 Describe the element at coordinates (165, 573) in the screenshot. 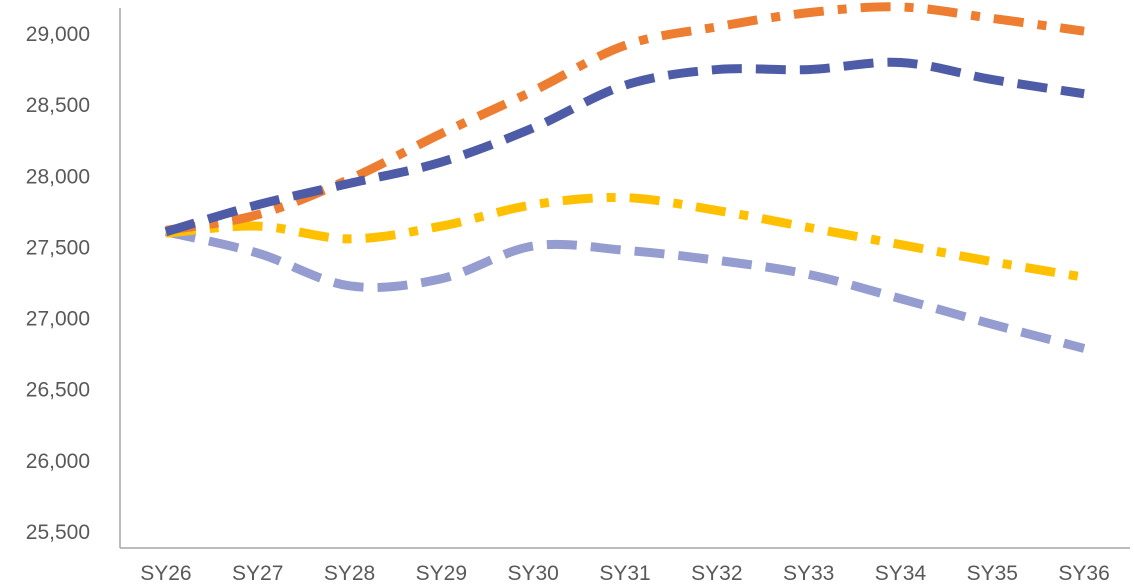

I see `x-tick-label: SY26` at that location.